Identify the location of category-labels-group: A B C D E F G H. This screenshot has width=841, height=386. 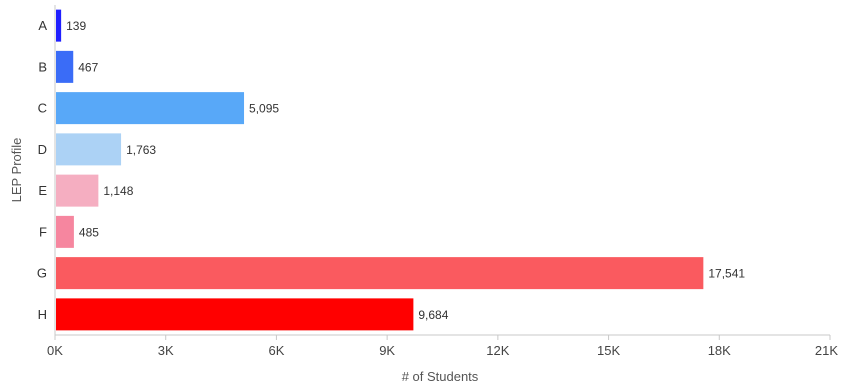
(42, 170).